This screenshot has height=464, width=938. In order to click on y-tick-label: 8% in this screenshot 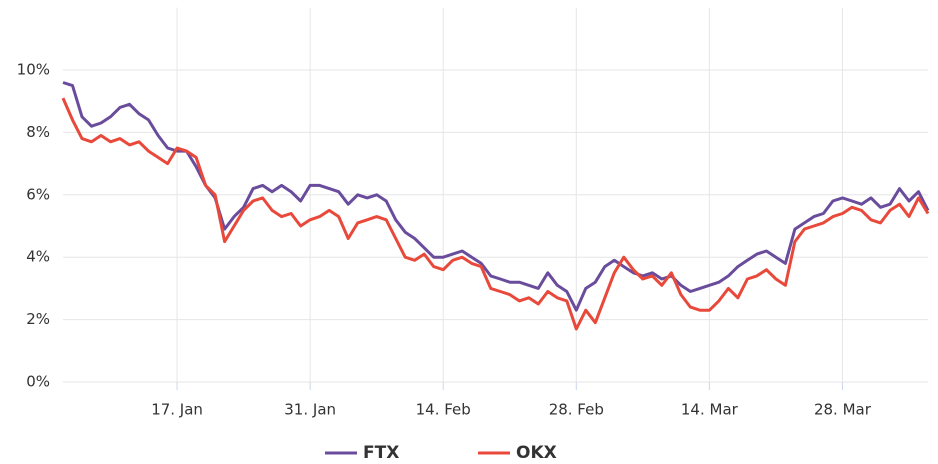, I will do `click(38, 132)`.